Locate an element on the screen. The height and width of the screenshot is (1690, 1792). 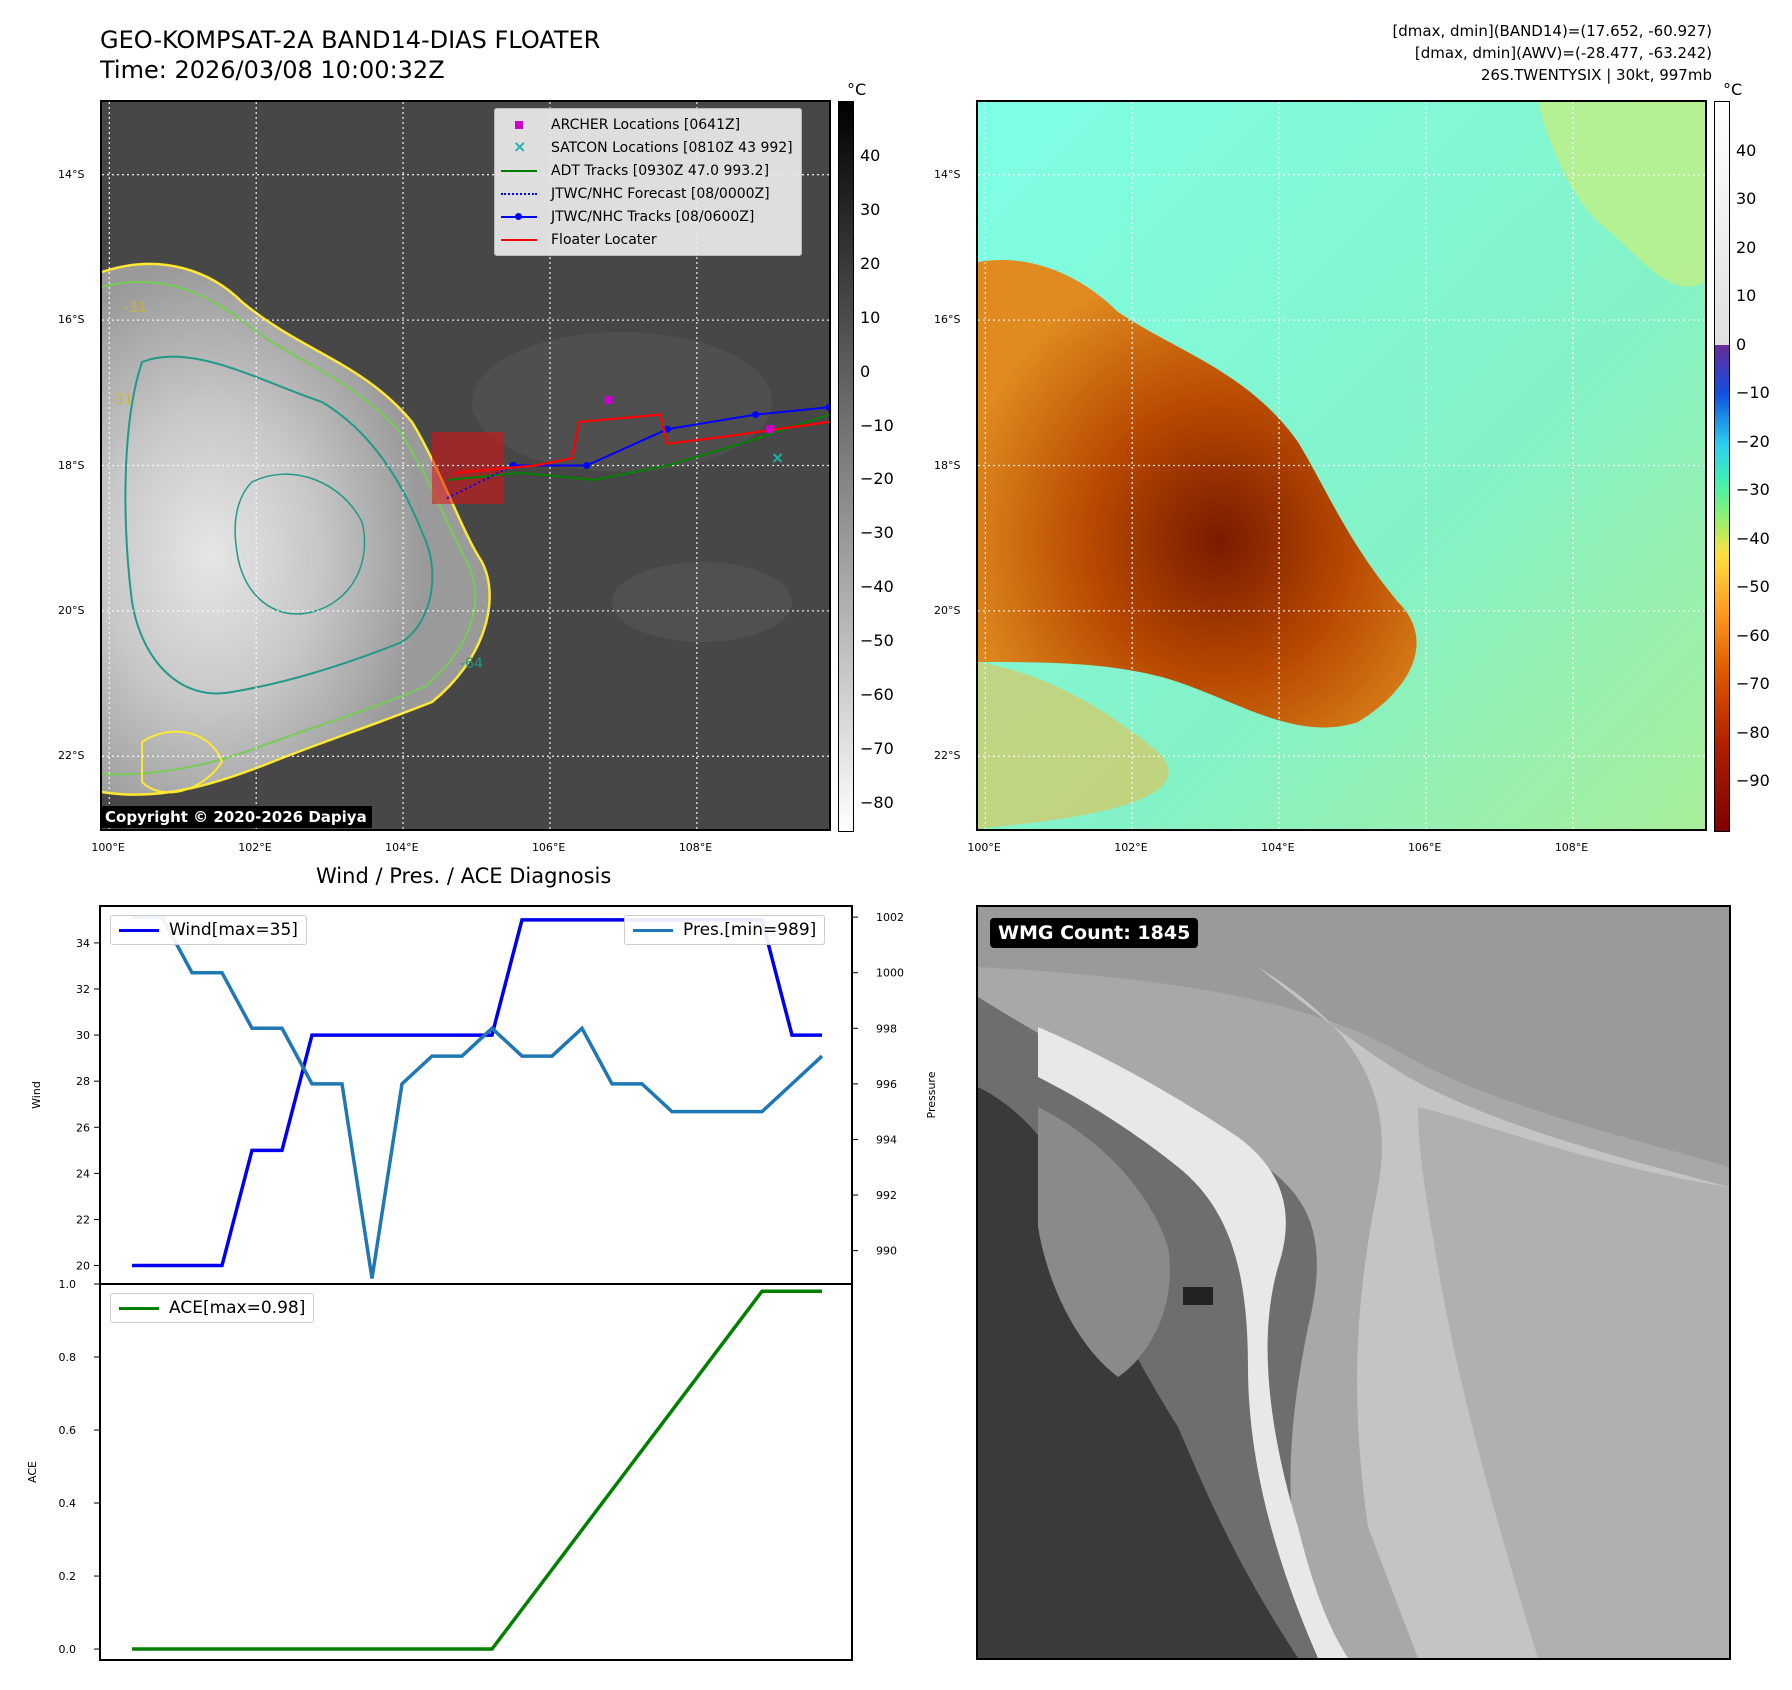
ace-legend-label: ACE[max=0.98] is located at coordinates (237, 1308).